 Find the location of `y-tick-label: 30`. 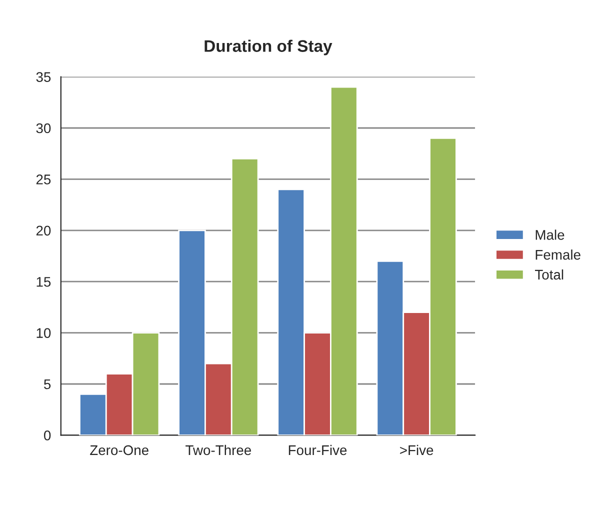

y-tick-label: 30 is located at coordinates (43, 128).